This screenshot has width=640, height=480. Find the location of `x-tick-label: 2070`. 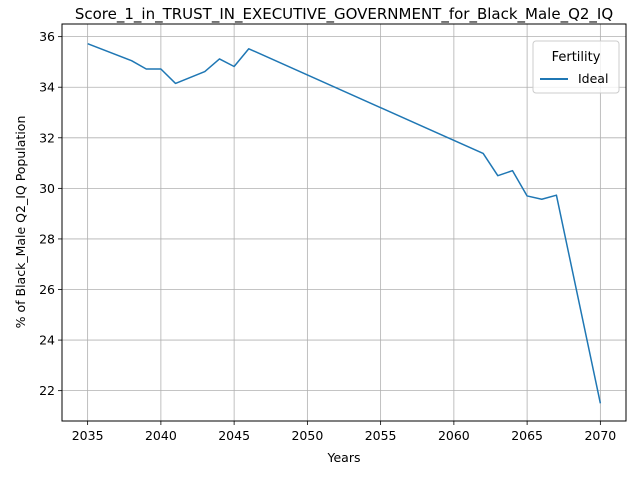

x-tick-label: 2070 is located at coordinates (600, 435).